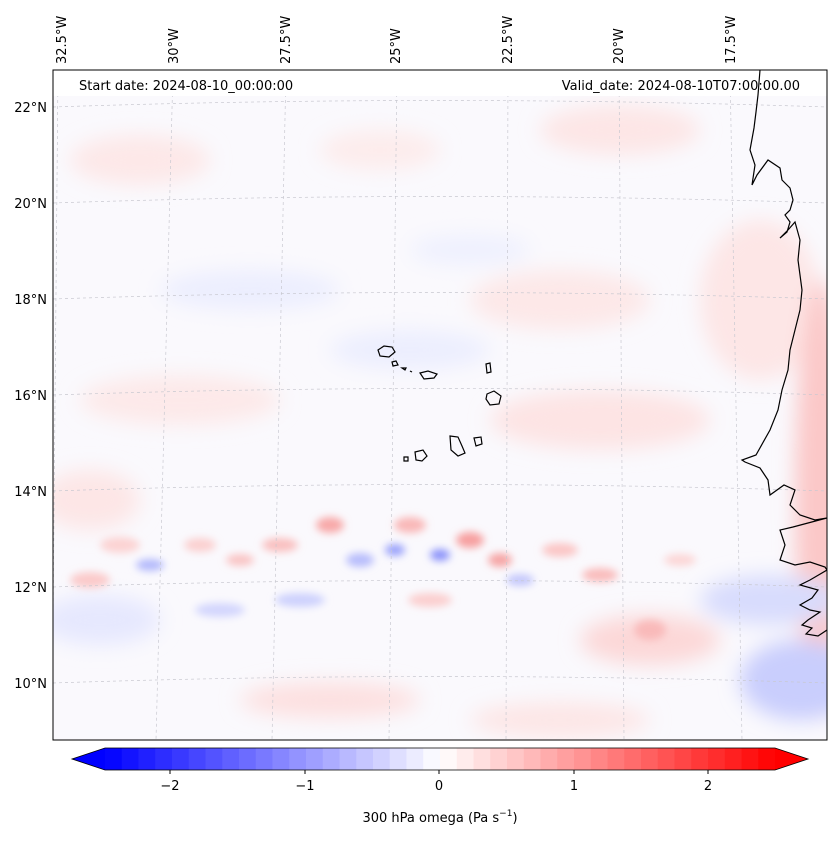 This screenshot has width=837, height=843. What do you see at coordinates (286, 40) in the screenshot?
I see `lon-label: 27.5°W` at bounding box center [286, 40].